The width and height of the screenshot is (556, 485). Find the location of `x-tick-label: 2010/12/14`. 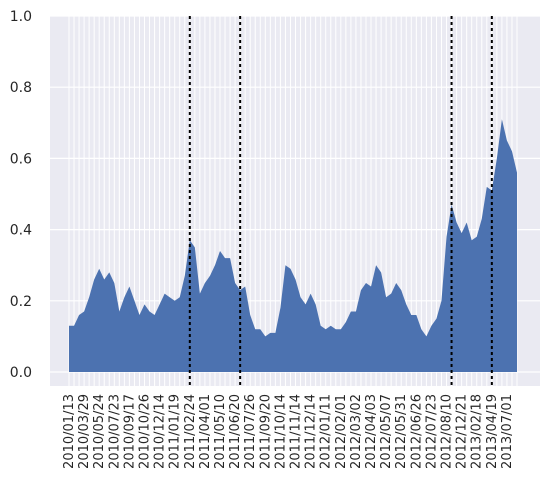

x-tick-label: 2010/12/14 is located at coordinates (160, 431).